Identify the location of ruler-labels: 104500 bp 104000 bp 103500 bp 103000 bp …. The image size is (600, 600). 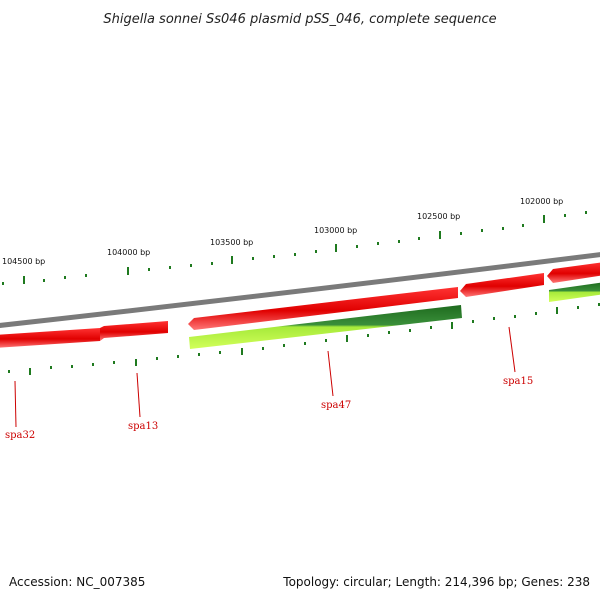
(282, 231).